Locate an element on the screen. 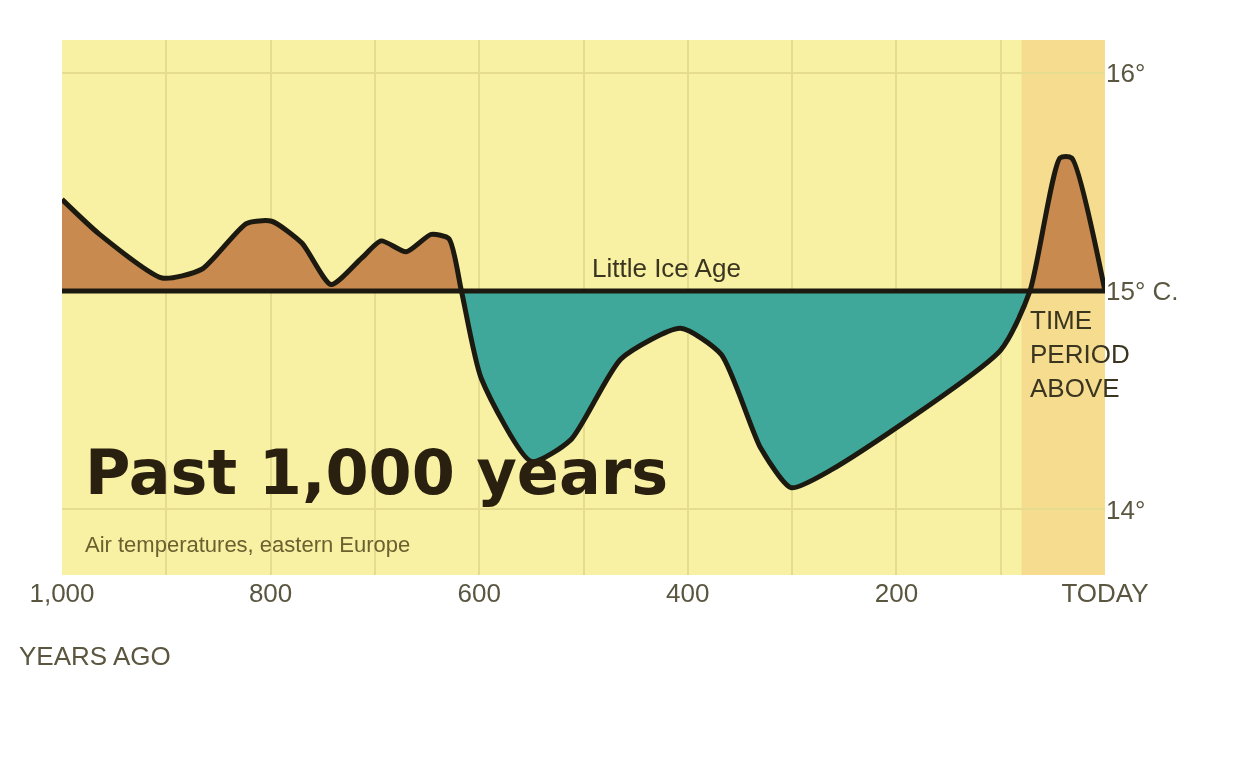 The height and width of the screenshot is (764, 1243). text: Past 1,000 years is located at coordinates (377, 472).